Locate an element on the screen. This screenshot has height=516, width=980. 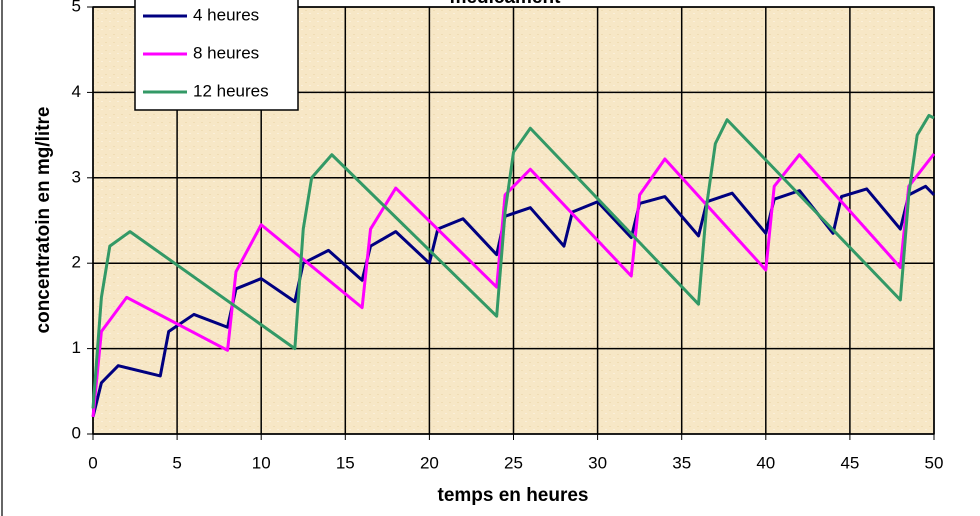
legend-label: 4 heures is located at coordinates (226, 14).